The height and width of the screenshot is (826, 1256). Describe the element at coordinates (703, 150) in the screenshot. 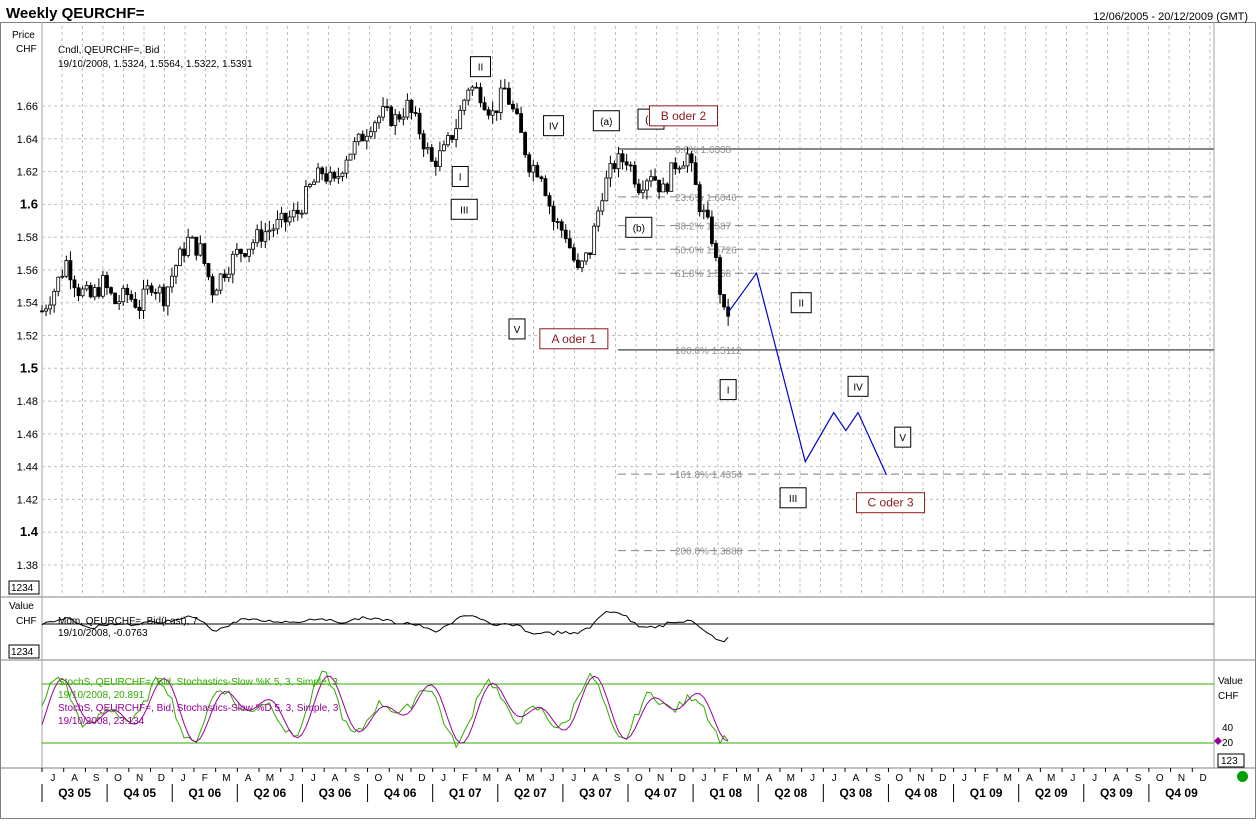

I see `fib-label: 0.0% 1.6338` at that location.